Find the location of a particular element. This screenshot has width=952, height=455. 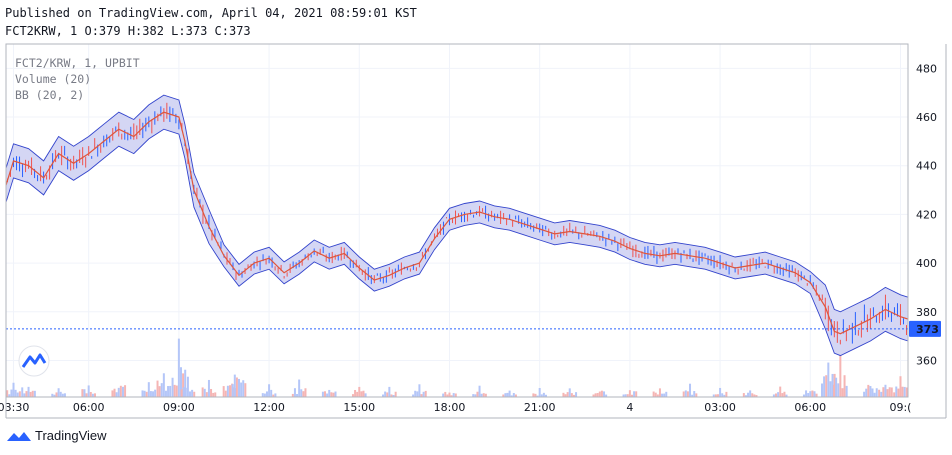

x-tick-label: 06:00 is located at coordinates (810, 407).